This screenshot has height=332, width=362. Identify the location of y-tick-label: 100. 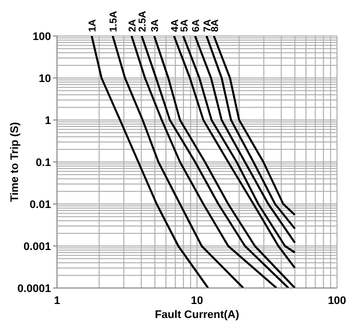
(41, 36).